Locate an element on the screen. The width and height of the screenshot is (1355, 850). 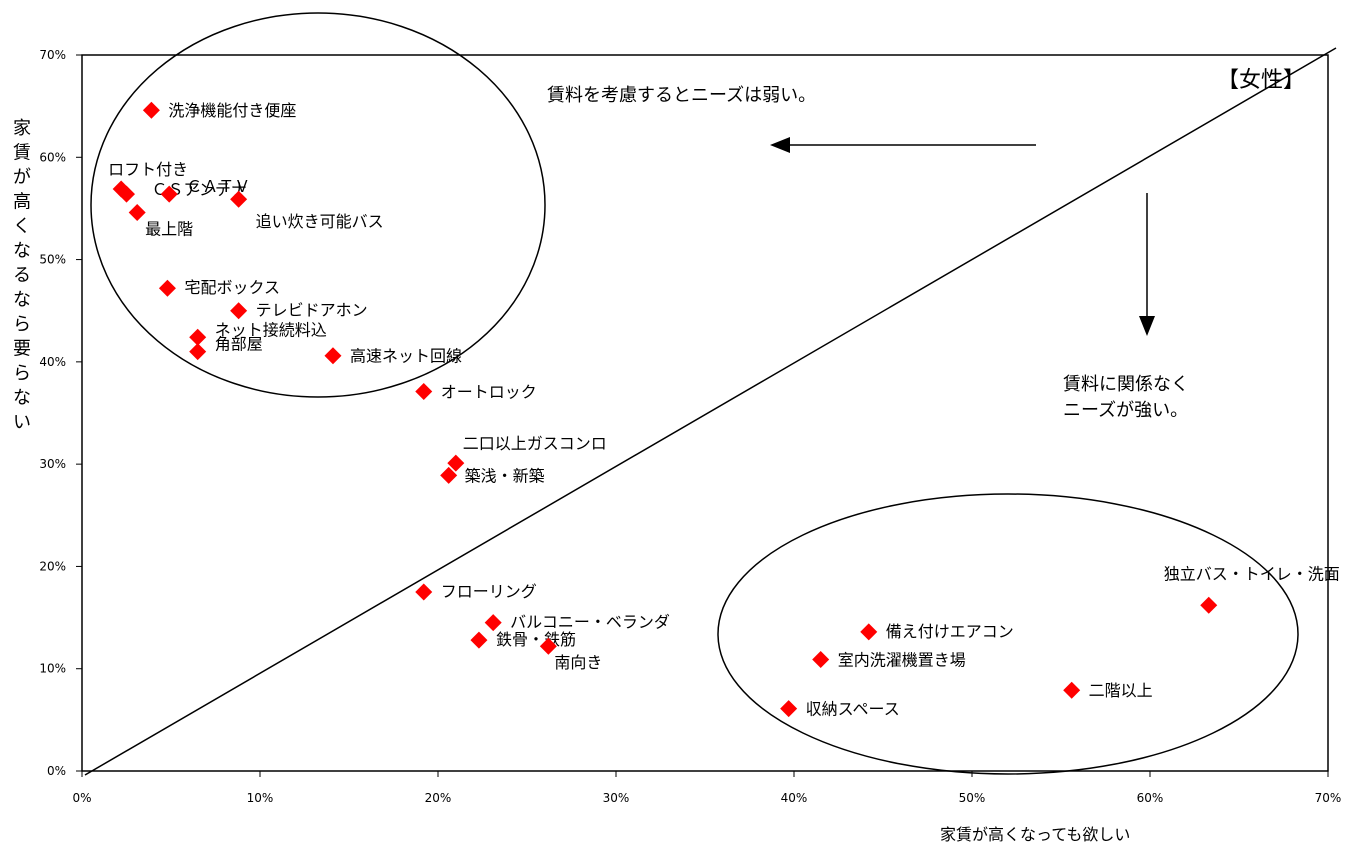
data-point-label: ロフト付き is located at coordinates (148, 169).